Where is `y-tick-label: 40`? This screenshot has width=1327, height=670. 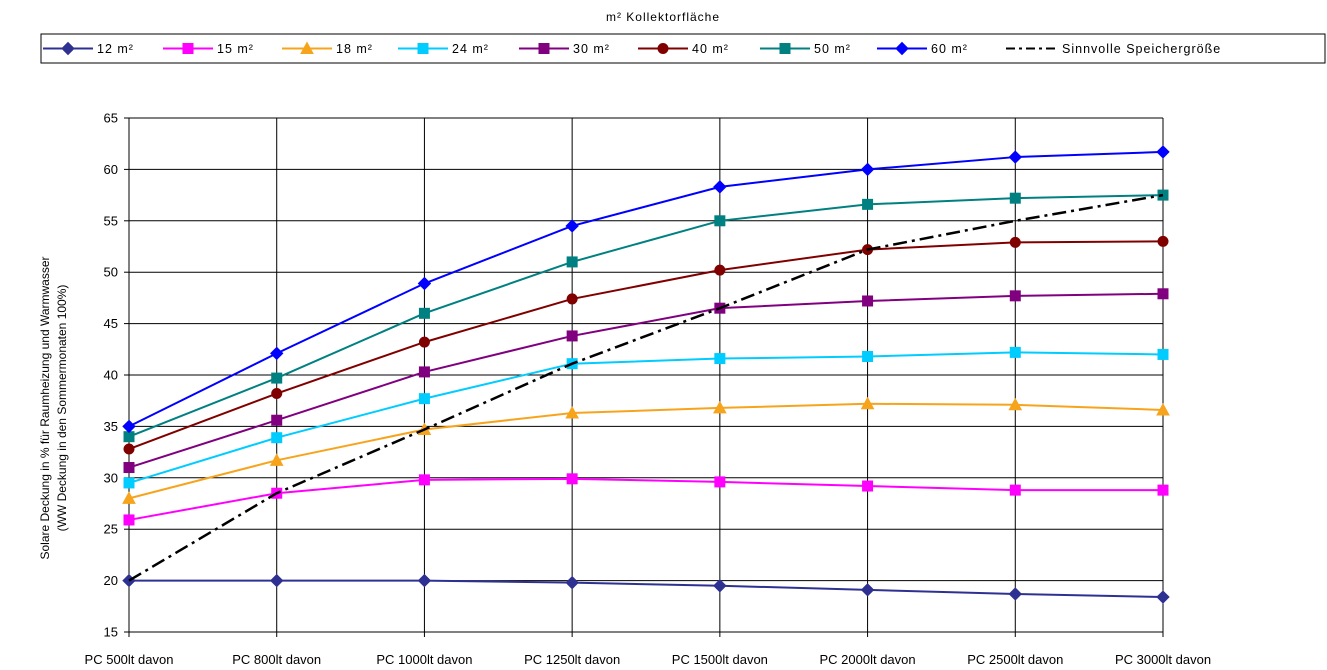 y-tick-label: 40 is located at coordinates (111, 375).